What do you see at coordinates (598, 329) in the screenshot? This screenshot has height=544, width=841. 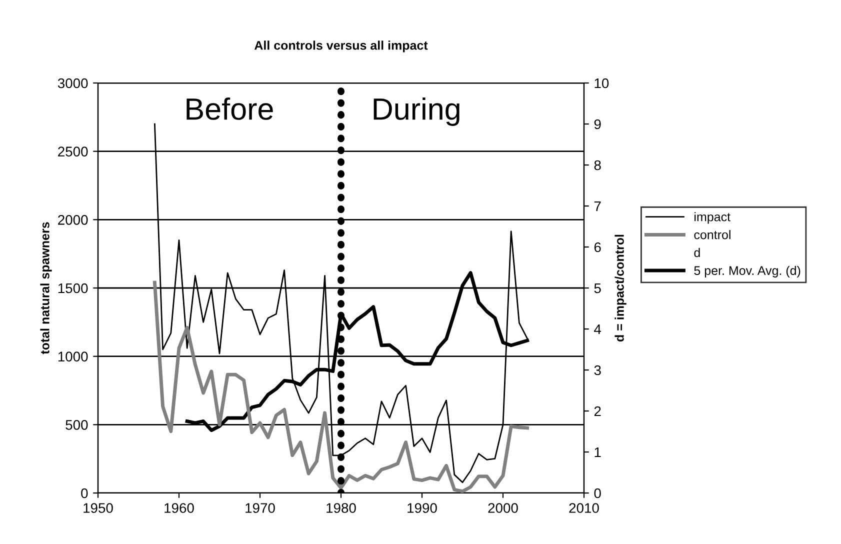 I see `y2-tick-label: 4` at bounding box center [598, 329].